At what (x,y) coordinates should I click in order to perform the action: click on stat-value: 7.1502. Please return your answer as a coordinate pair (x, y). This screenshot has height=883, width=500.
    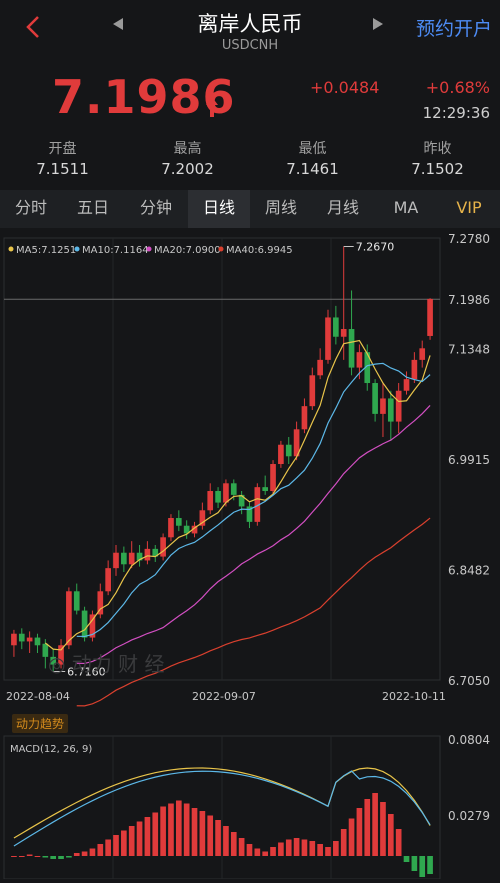
    Looking at the image, I should click on (437, 169).